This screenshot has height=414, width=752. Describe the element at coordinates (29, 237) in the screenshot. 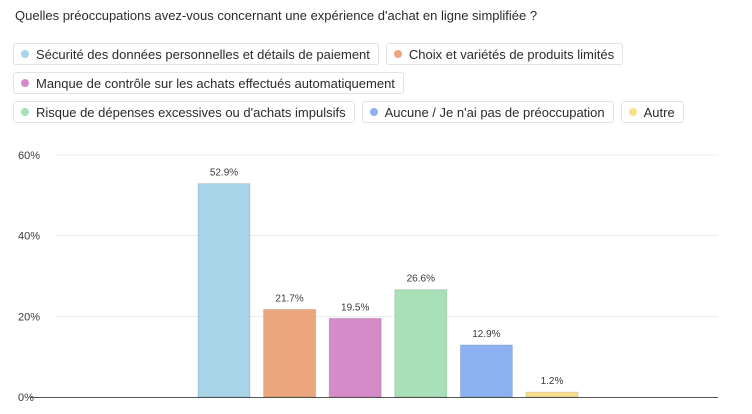

I see `y-tick-label: 40%` at that location.